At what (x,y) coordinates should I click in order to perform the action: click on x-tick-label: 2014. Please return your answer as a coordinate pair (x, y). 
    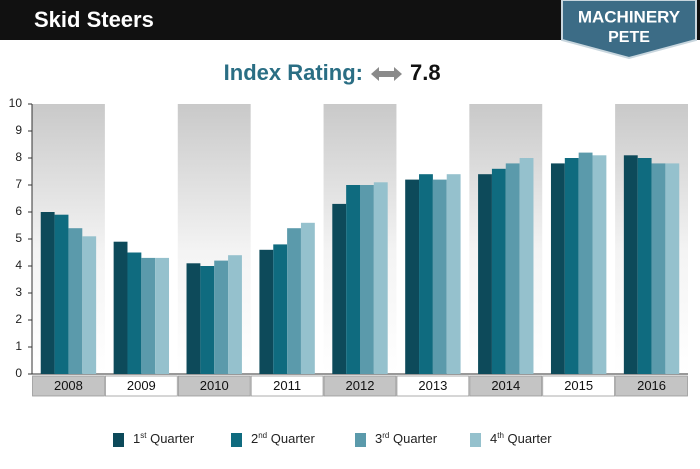
    Looking at the image, I should click on (505, 385).